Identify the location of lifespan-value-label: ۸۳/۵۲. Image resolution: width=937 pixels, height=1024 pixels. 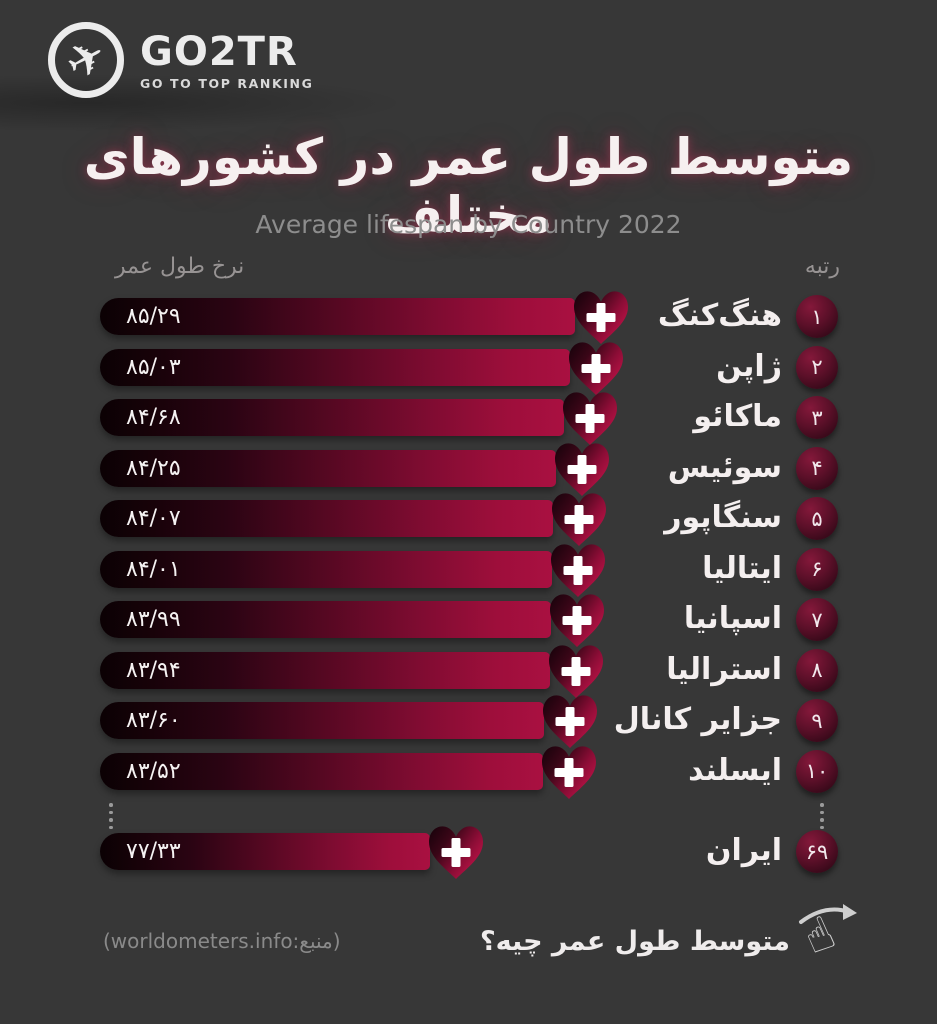
(153, 771).